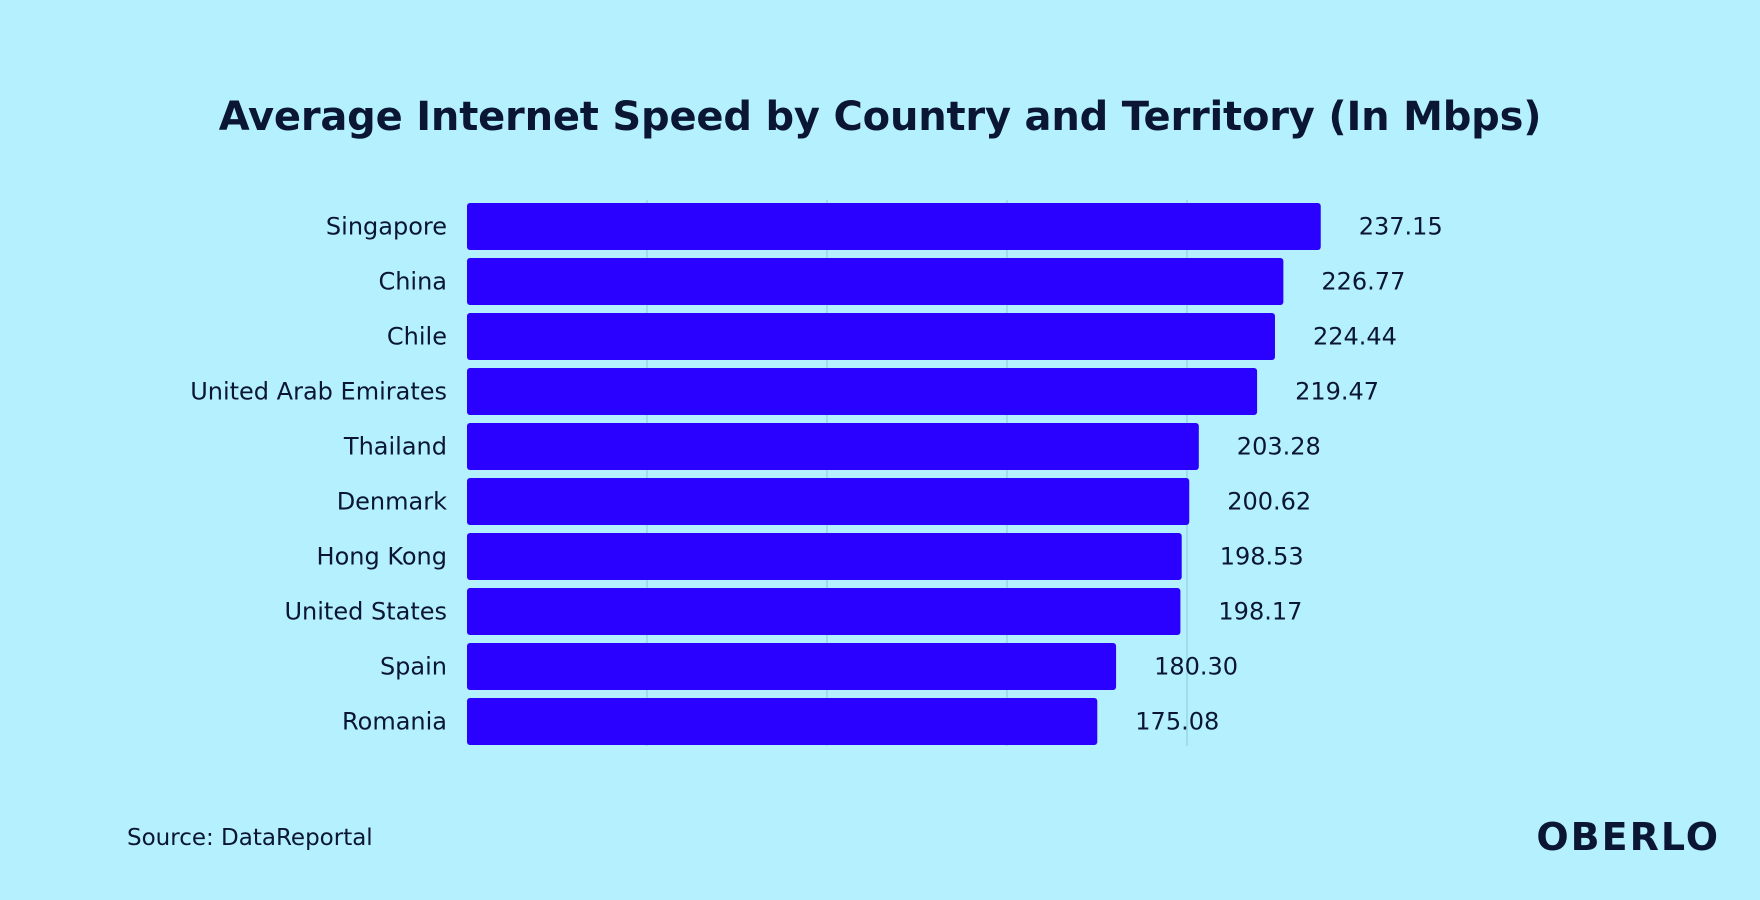 Image resolution: width=1760 pixels, height=900 pixels. Describe the element at coordinates (413, 667) in the screenshot. I see `category-label-8: Spain` at that location.